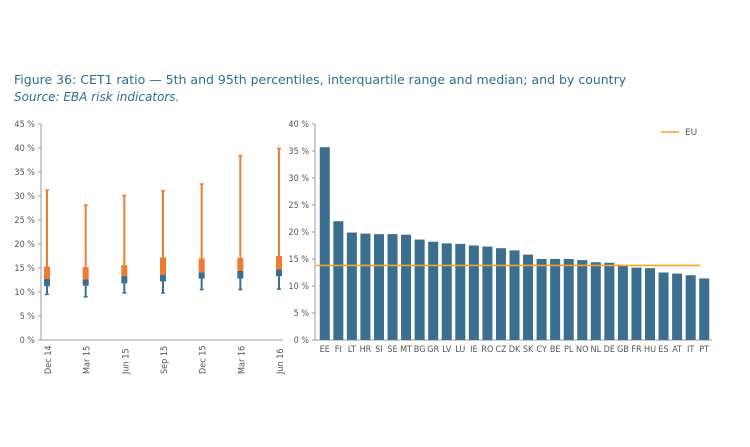  Describe the element at coordinates (487, 350) in the screenshot. I see `x-tick-label: RO` at that location.